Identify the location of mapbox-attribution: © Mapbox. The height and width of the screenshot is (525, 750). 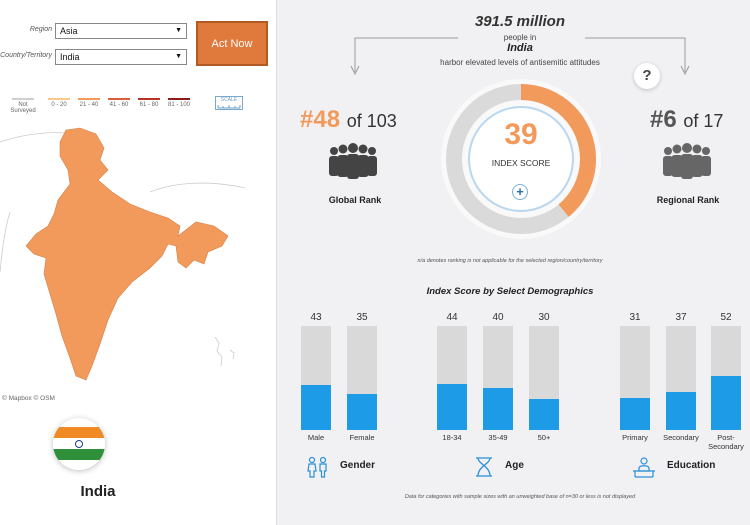
(17, 398).